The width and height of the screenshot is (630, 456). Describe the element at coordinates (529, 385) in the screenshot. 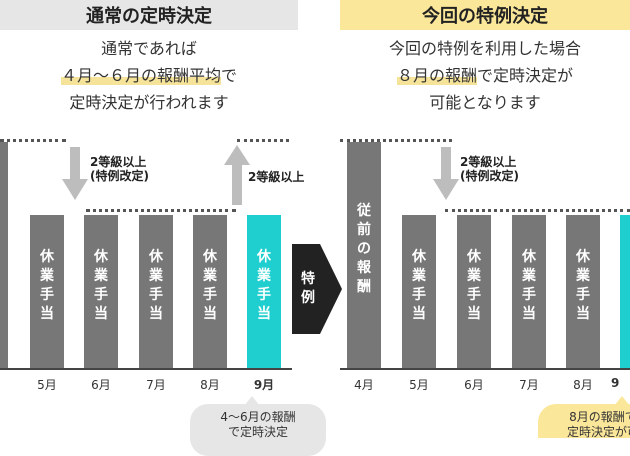

I see `right-month-jul: 7月` at that location.